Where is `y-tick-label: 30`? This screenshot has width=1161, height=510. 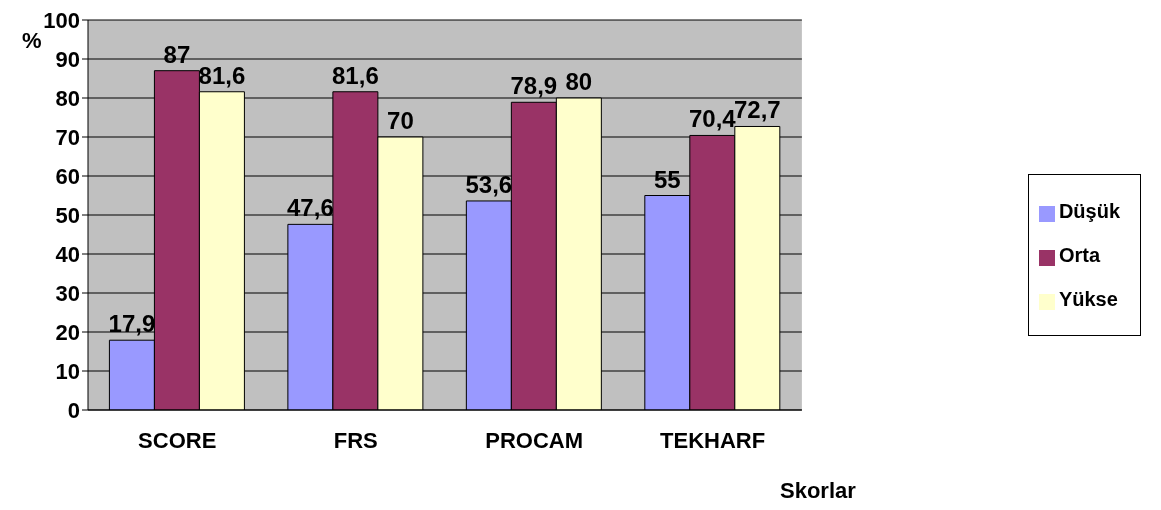 y-tick-label: 30 is located at coordinates (67, 293).